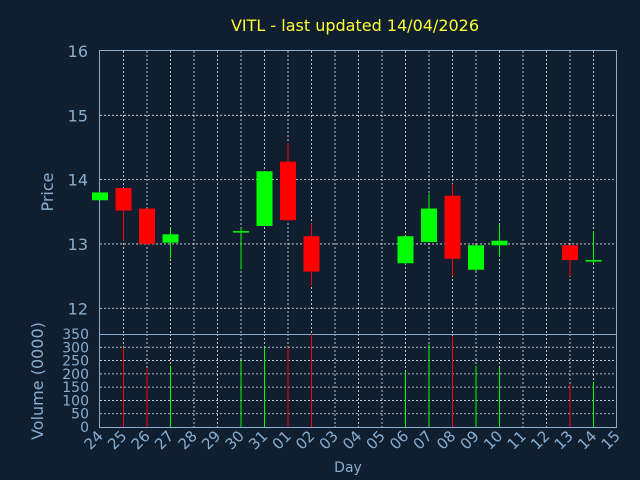  I want to click on price-tick-label: 14, so click(78, 180).